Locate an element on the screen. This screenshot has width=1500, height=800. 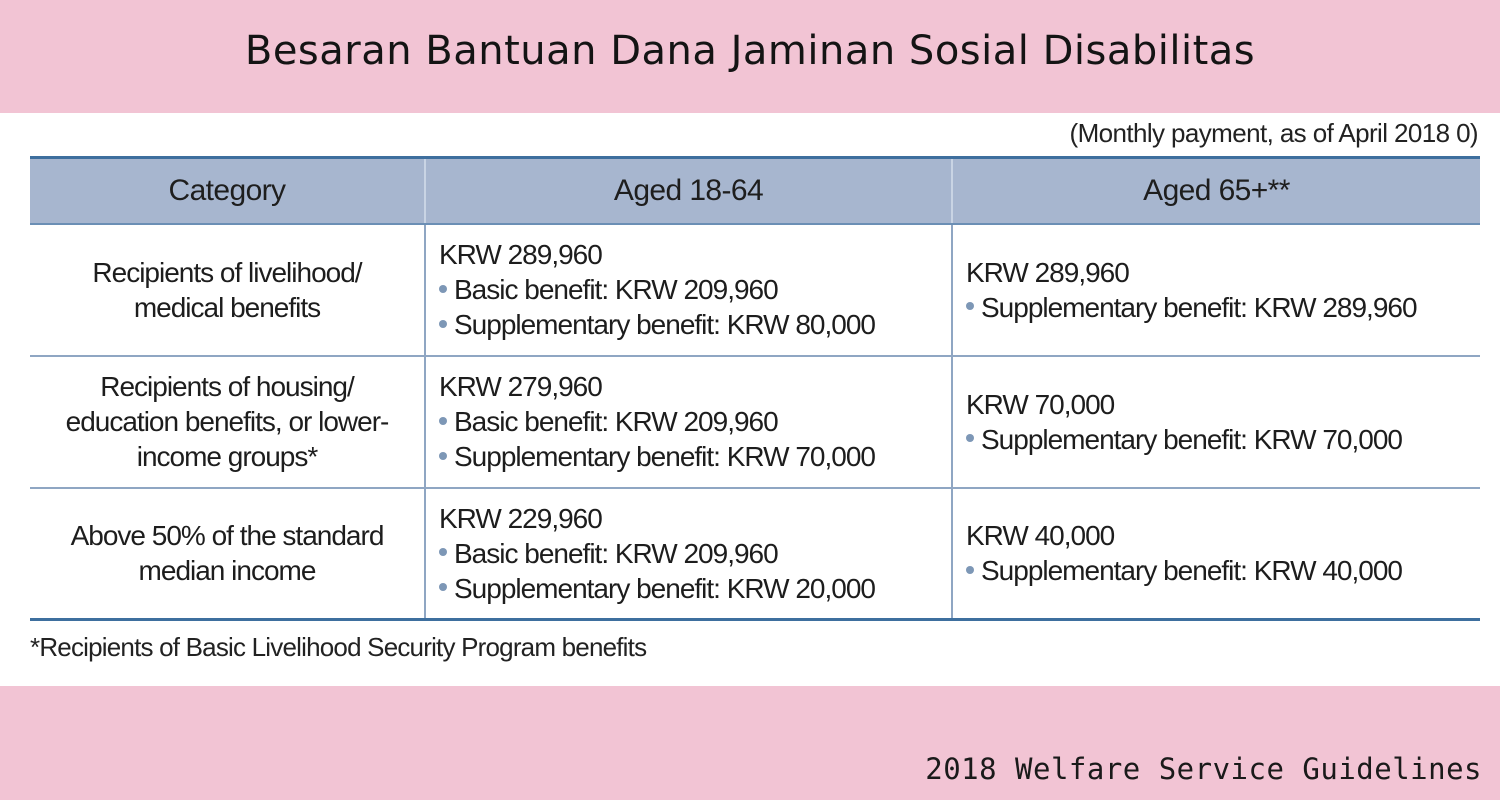
supplementary-benefit-text: Supplementary benefit: KRW 40,000 is located at coordinates (1192, 571).